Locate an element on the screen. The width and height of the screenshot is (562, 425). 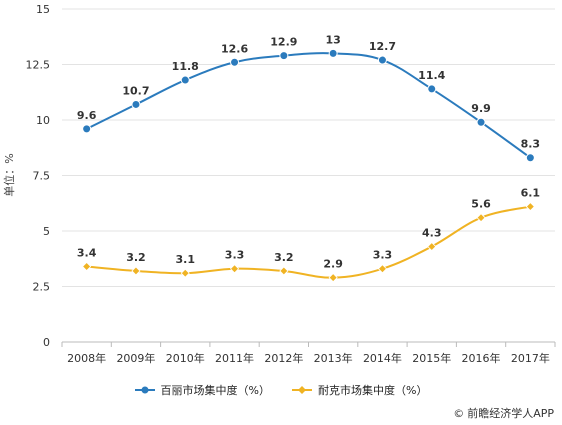
x-tick-label: 2016年 is located at coordinates (481, 358).